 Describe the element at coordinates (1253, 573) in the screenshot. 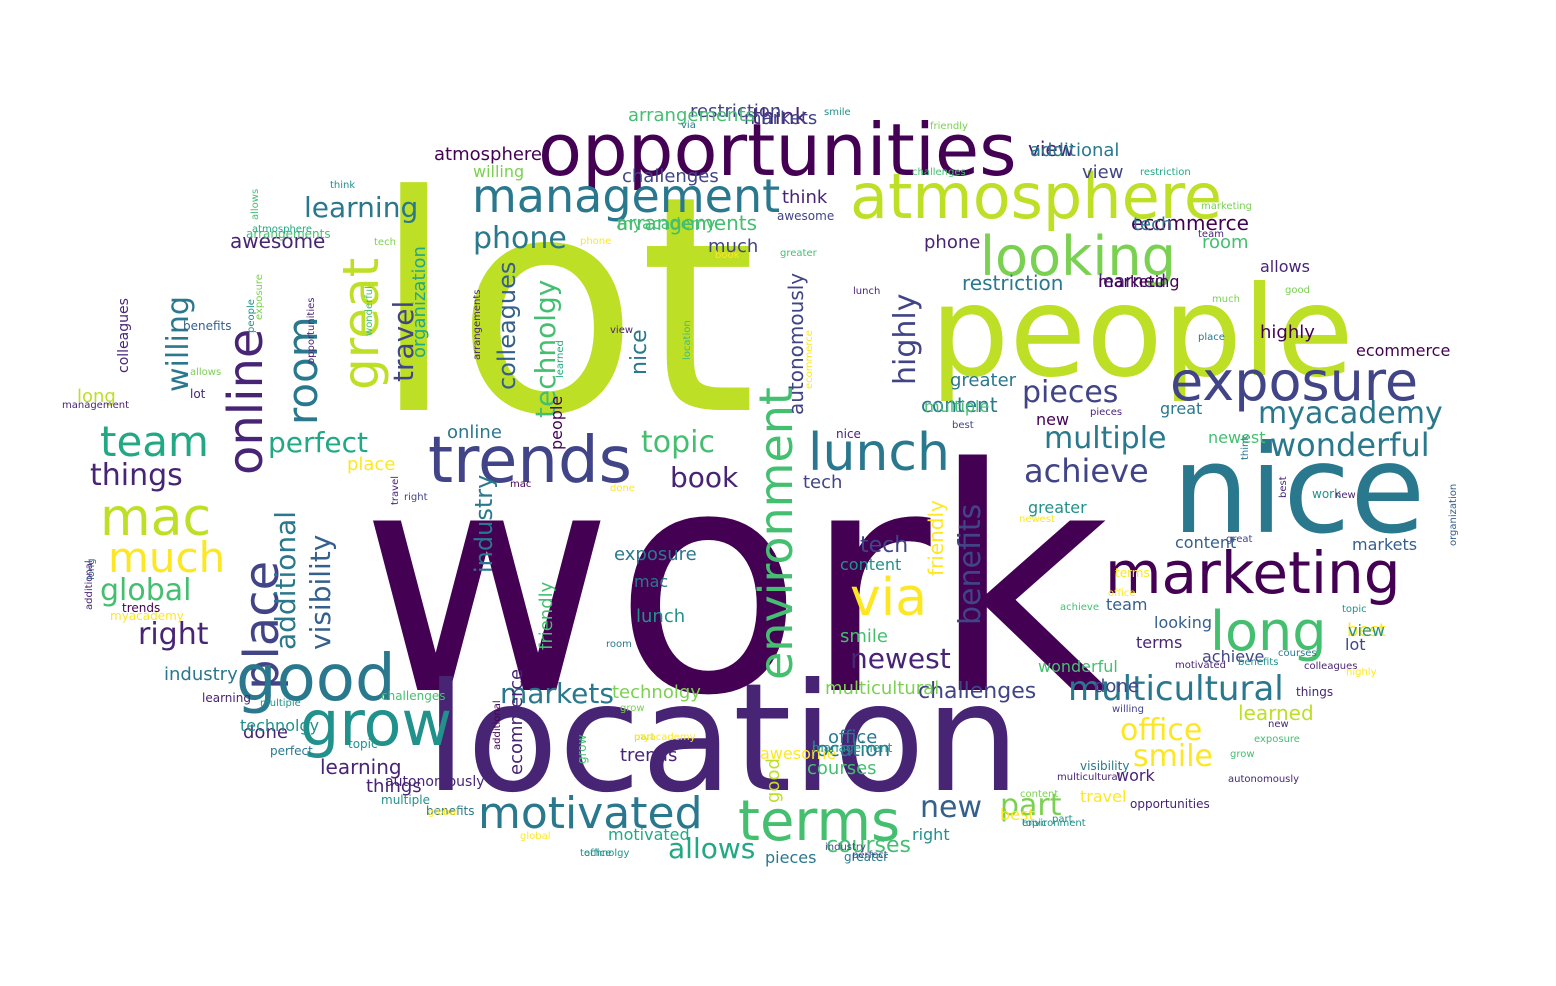

I see `word-marketing: marketing` at that location.